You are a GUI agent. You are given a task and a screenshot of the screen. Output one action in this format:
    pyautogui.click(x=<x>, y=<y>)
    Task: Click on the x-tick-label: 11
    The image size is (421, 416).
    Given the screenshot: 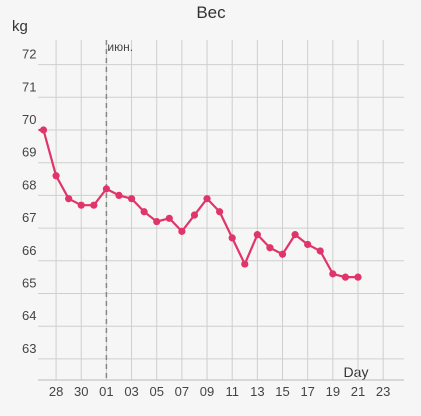 What is the action you would take?
    pyautogui.click(x=232, y=391)
    